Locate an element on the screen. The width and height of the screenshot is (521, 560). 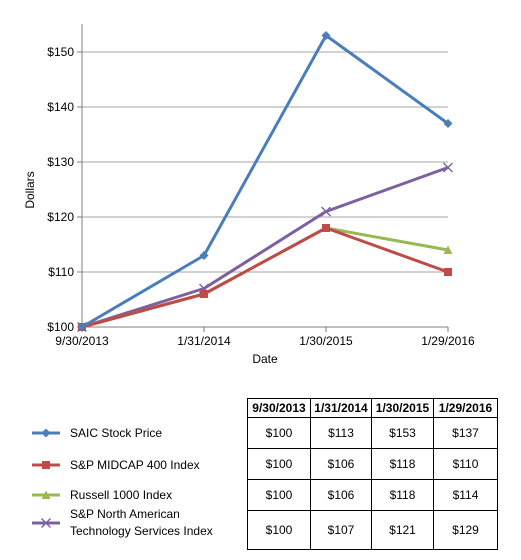
table-row: $100 $107 $121 $129 is located at coordinates (372, 530).